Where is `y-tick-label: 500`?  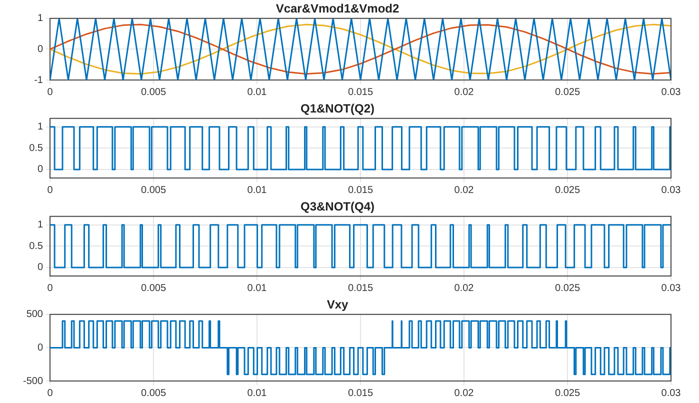
y-tick-label: 500 is located at coordinates (35, 314).